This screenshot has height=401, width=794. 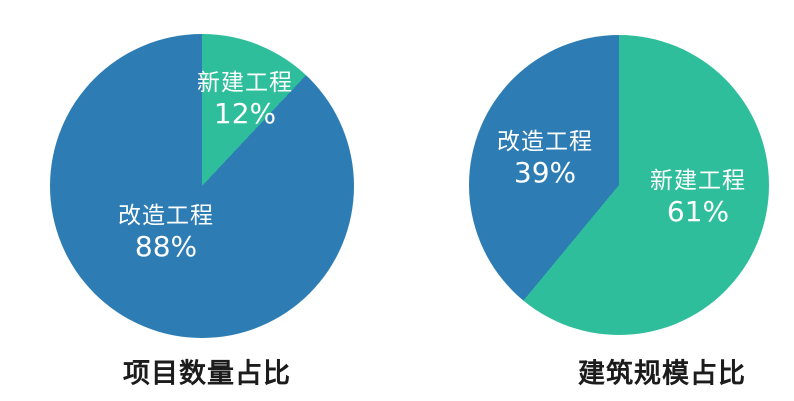 I want to click on slice-label-renovation: 改造工程 39%, so click(x=545, y=158).